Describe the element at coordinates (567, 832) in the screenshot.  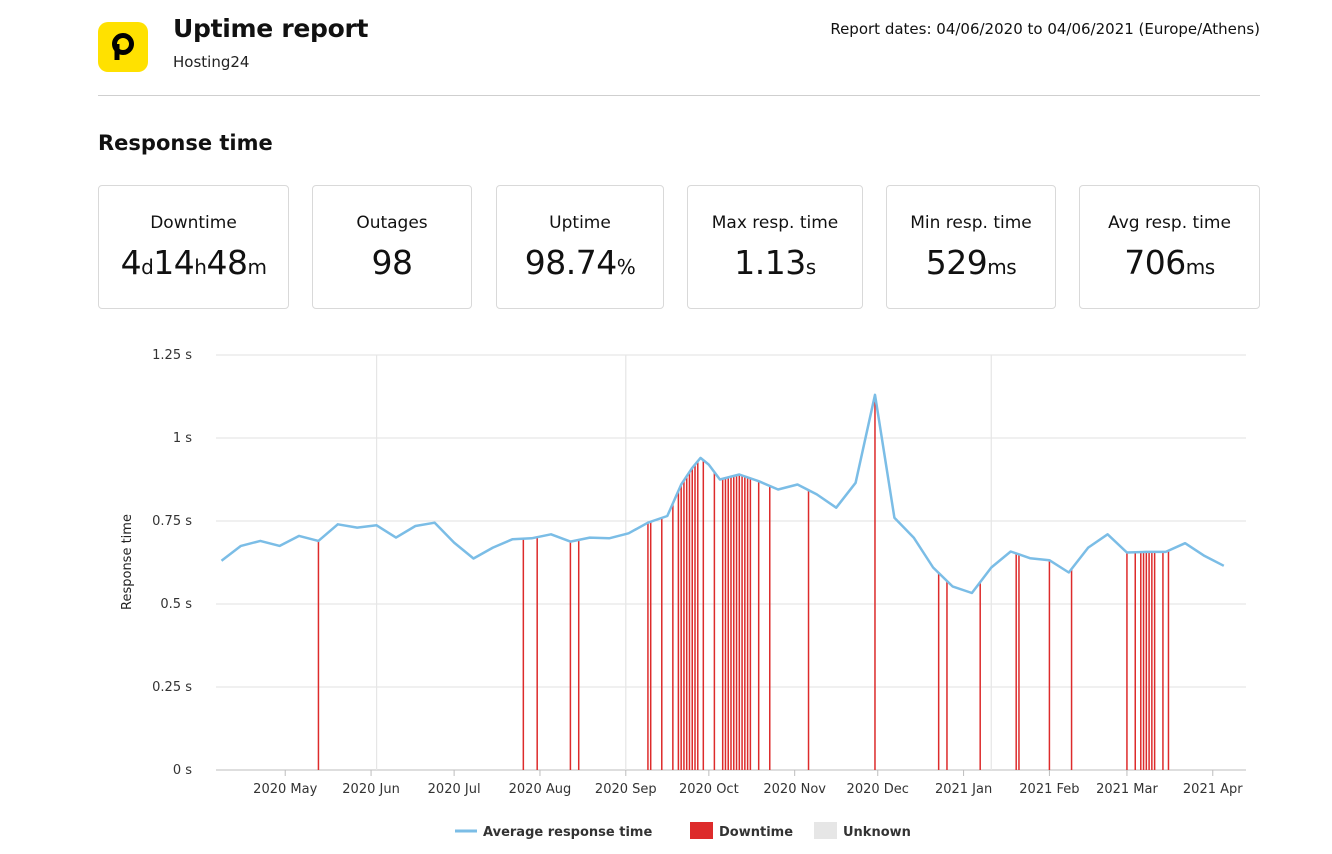
I see `legend-label-average: Average response time` at that location.